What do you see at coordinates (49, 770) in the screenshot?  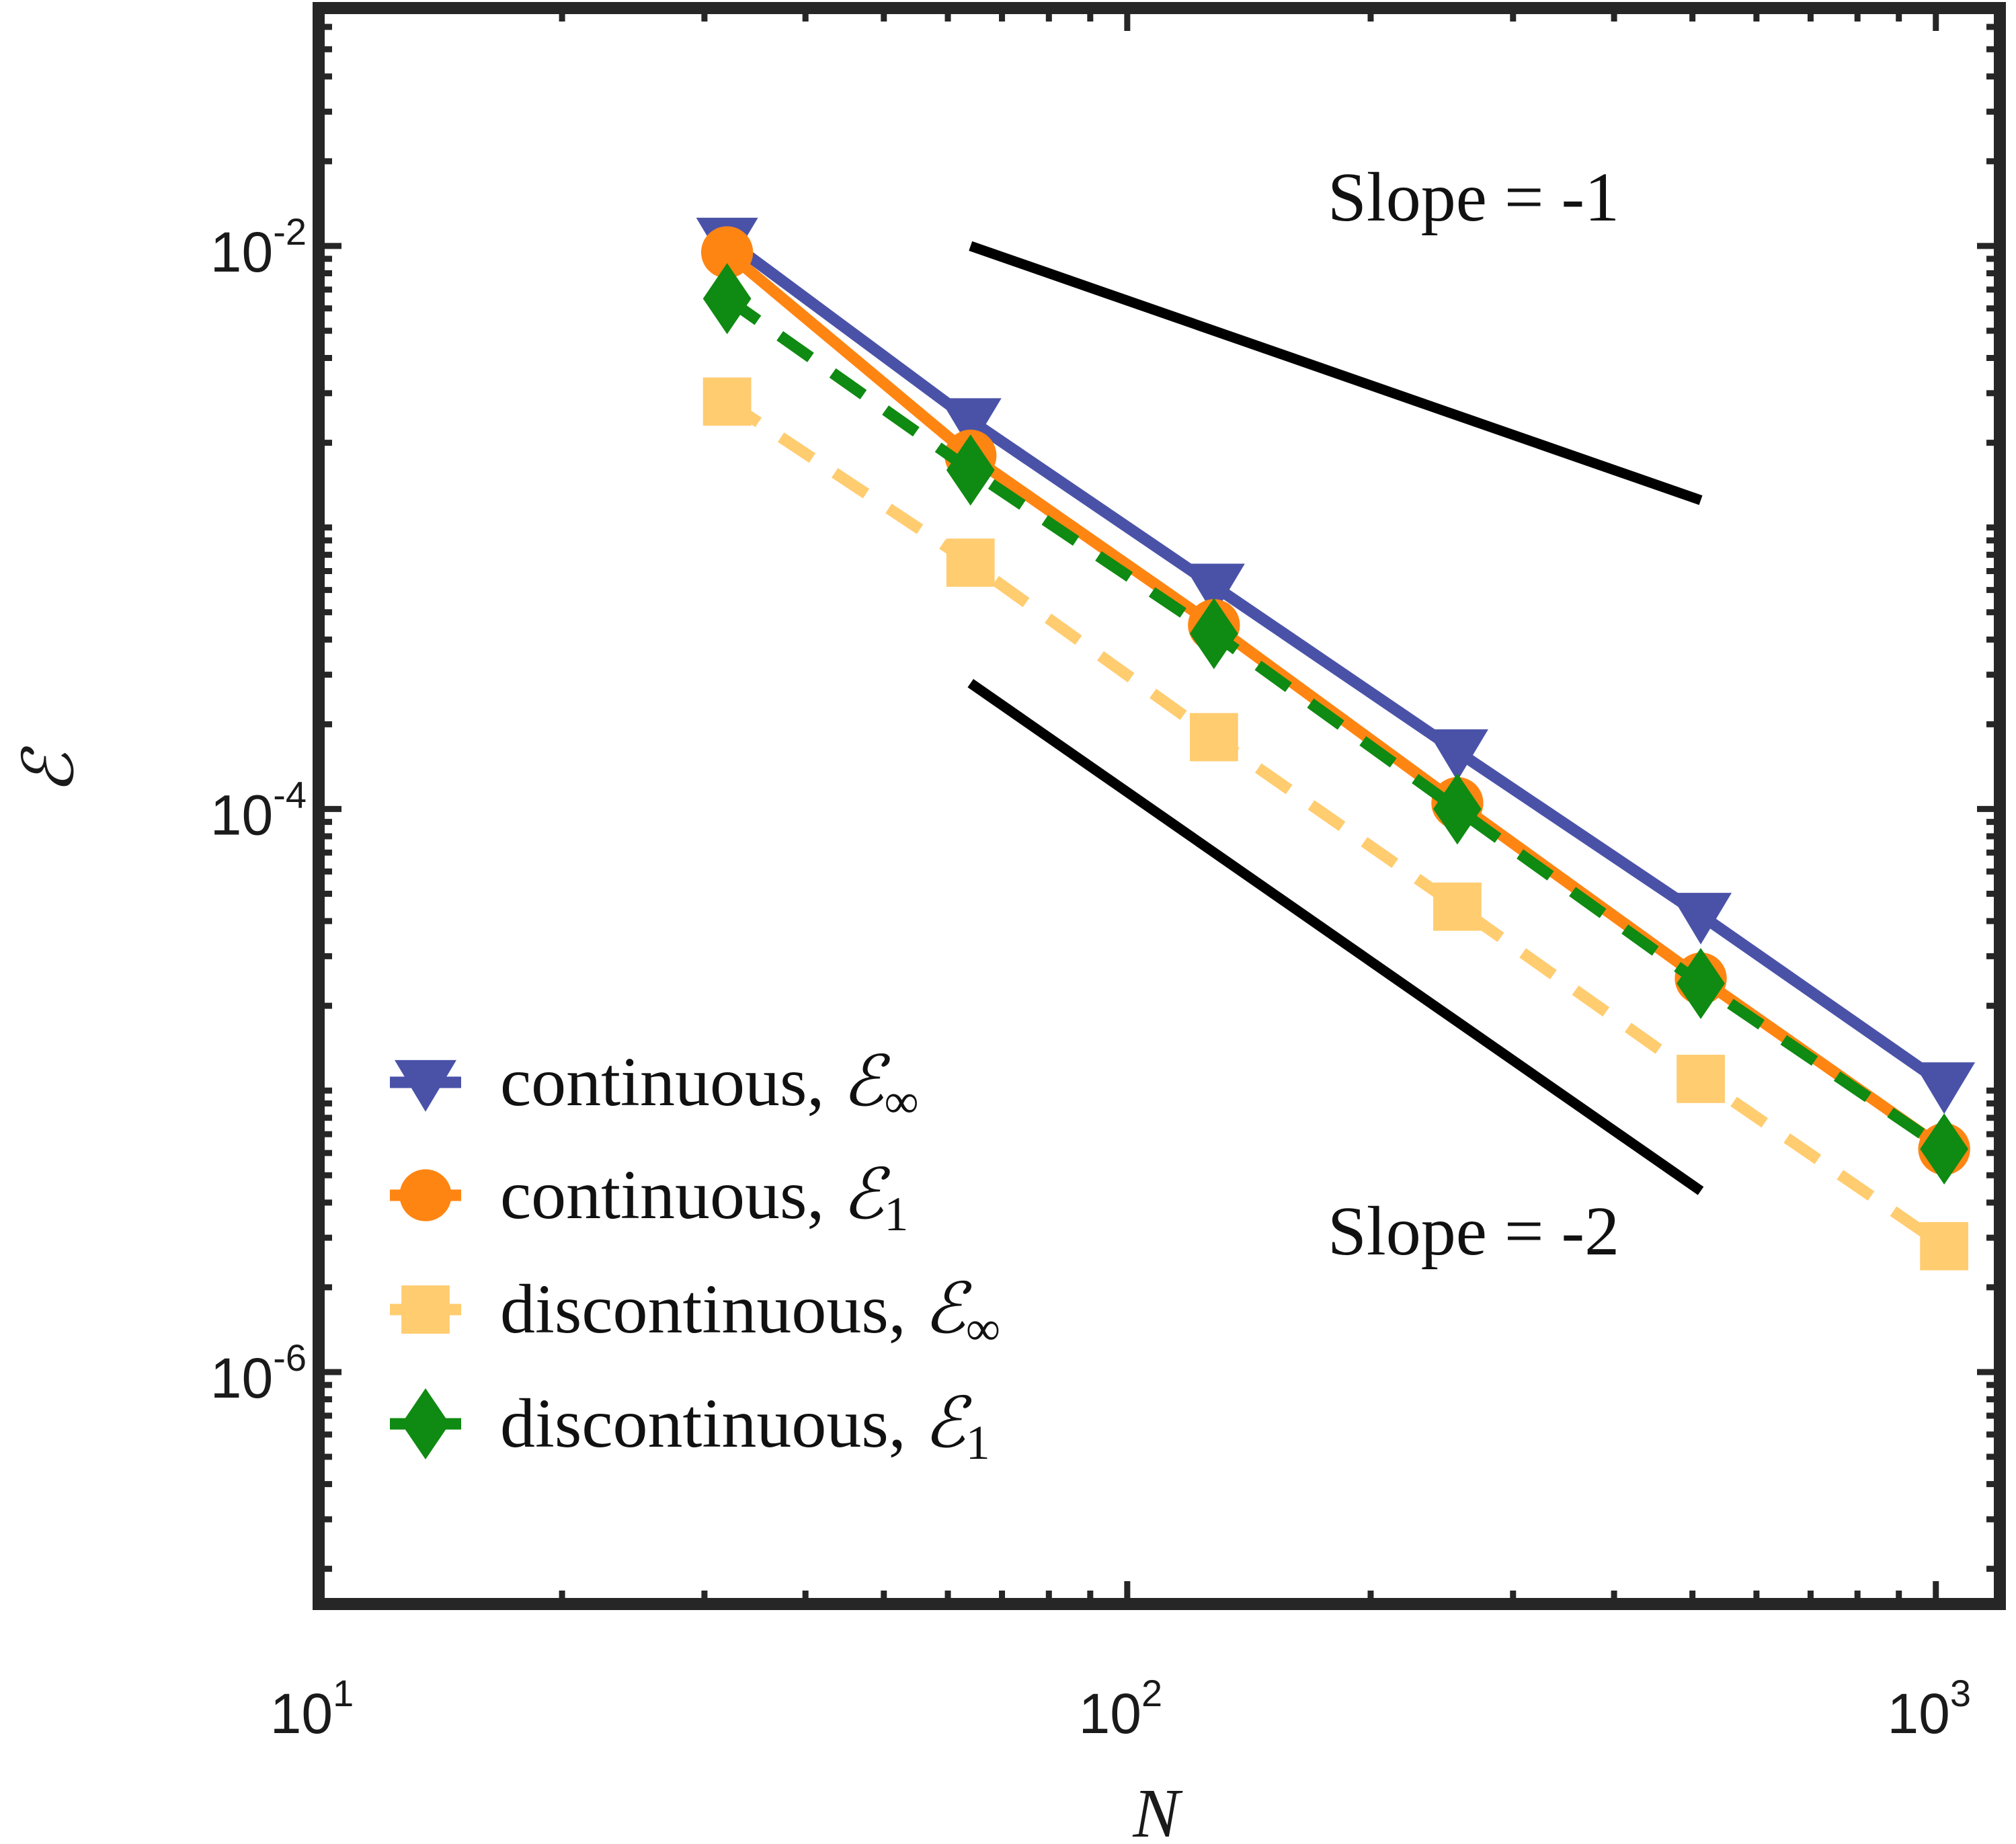 I see `y-axis-label: ℰ` at bounding box center [49, 770].